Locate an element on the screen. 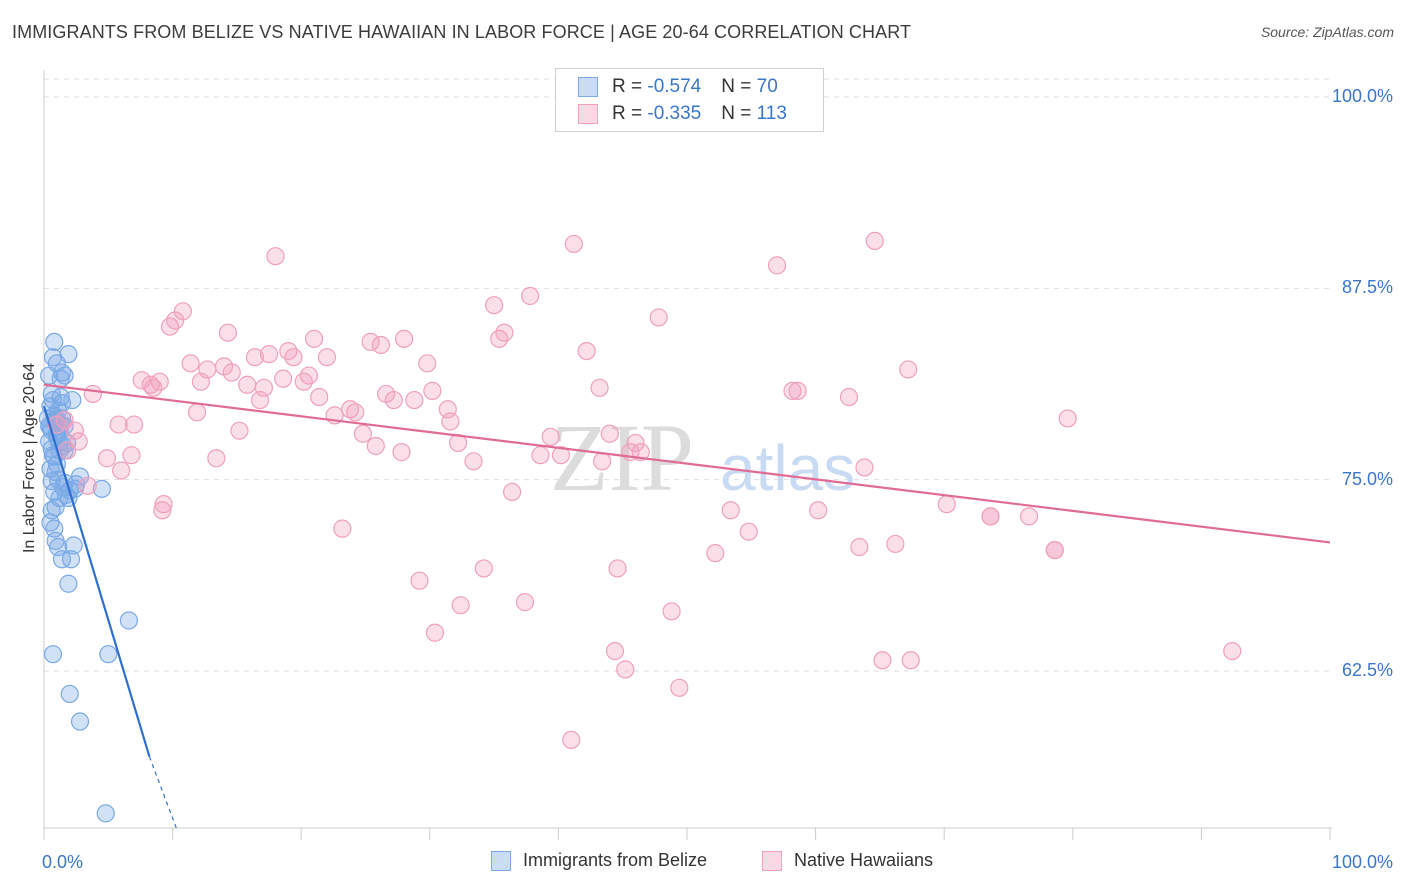 This screenshot has height=892, width=1406. legend-n-value: 113 is located at coordinates (771, 113).